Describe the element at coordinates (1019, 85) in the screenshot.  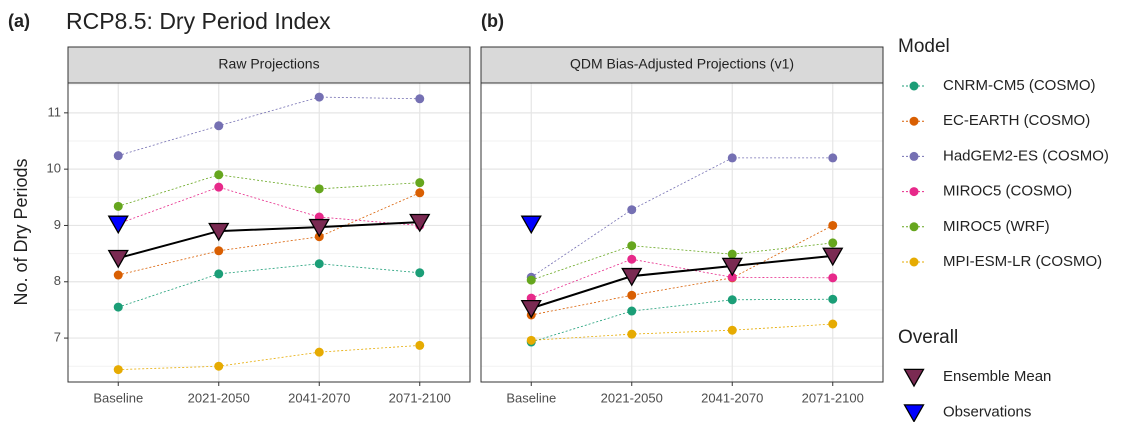
I see `legend-label: CNRM-CM5 (COSMO)` at that location.